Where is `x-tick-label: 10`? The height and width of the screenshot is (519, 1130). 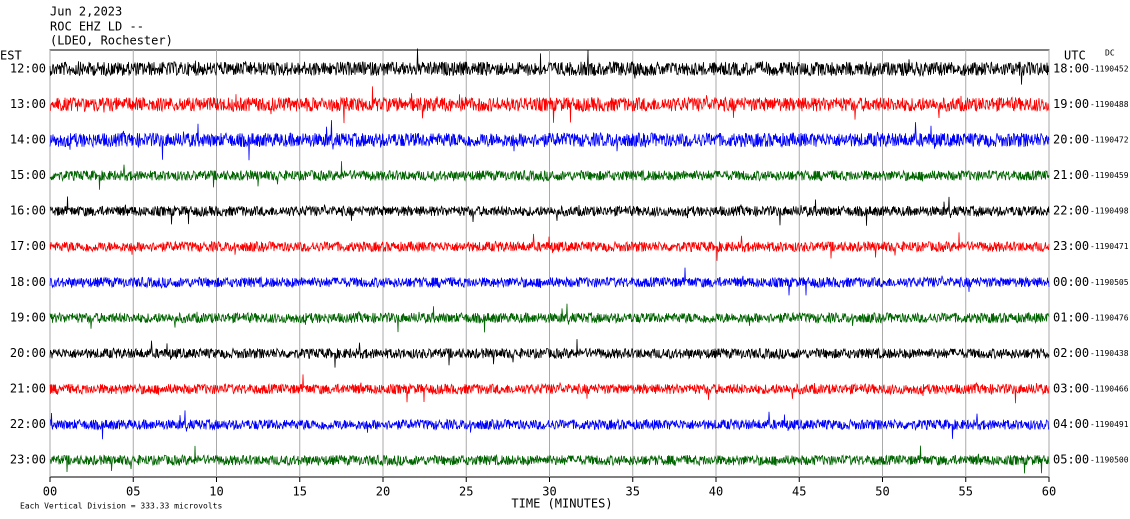 x-tick-label: 10 is located at coordinates (216, 492).